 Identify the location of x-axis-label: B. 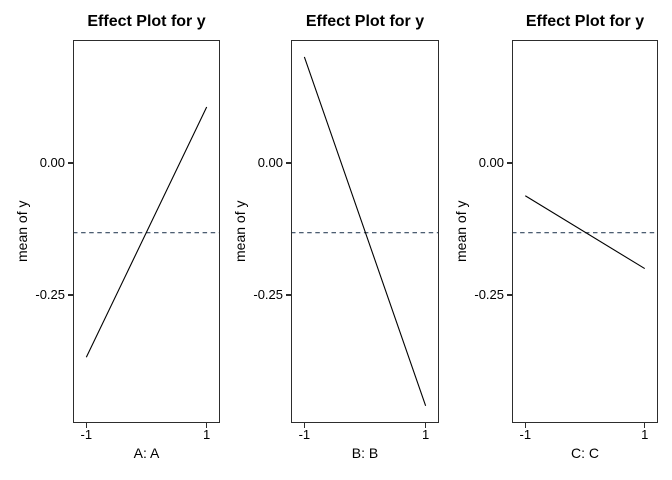
(365, 453).